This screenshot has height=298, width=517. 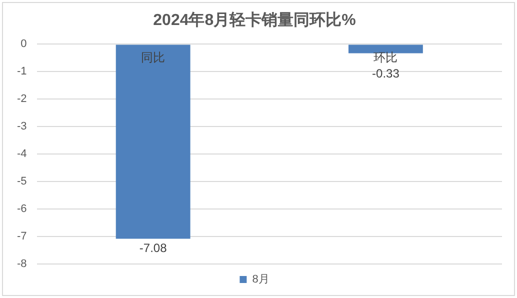 I want to click on data-label: -0.33, so click(x=386, y=73).